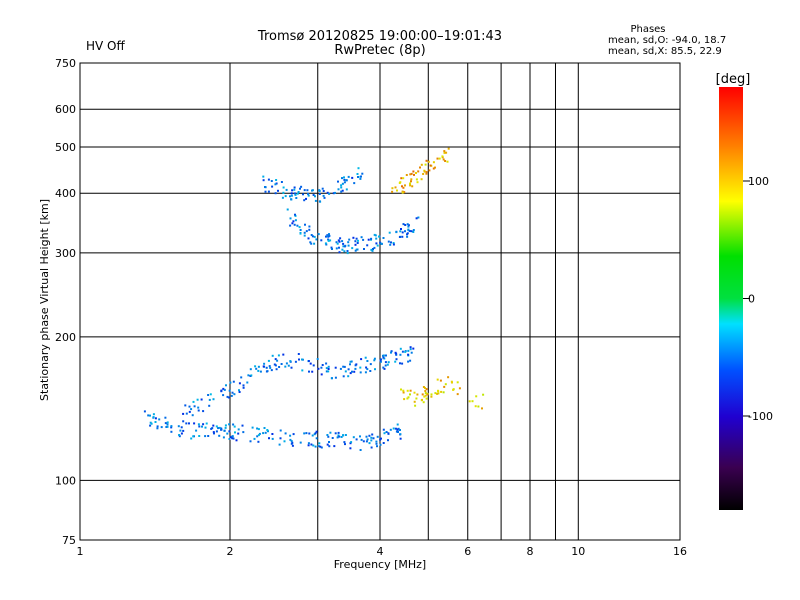 The height and width of the screenshot is (600, 800). I want to click on x-tick-label: 1, so click(80, 551).